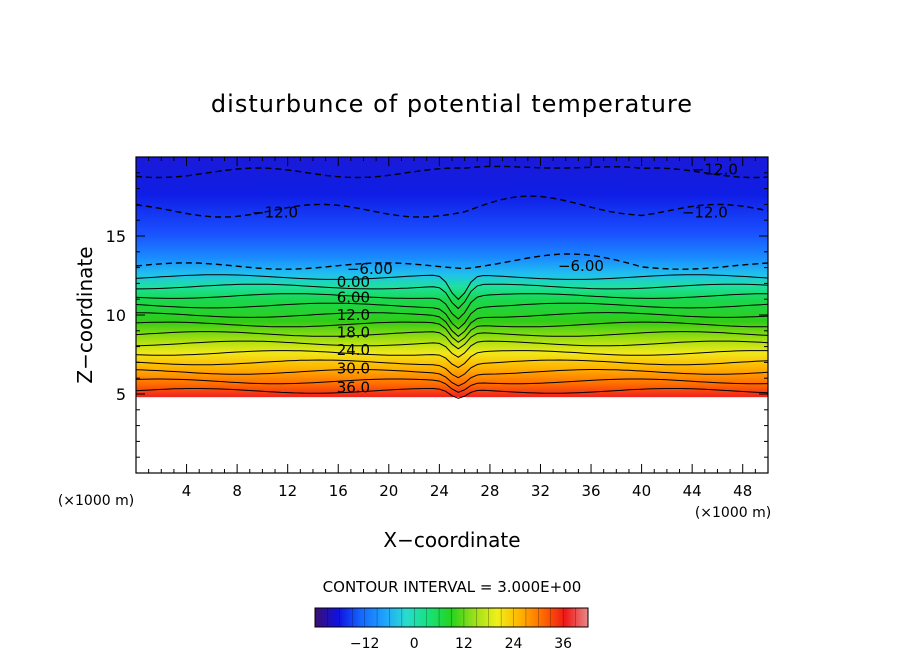 The image size is (904, 654). I want to click on x-tick-label: 4, so click(187, 491).